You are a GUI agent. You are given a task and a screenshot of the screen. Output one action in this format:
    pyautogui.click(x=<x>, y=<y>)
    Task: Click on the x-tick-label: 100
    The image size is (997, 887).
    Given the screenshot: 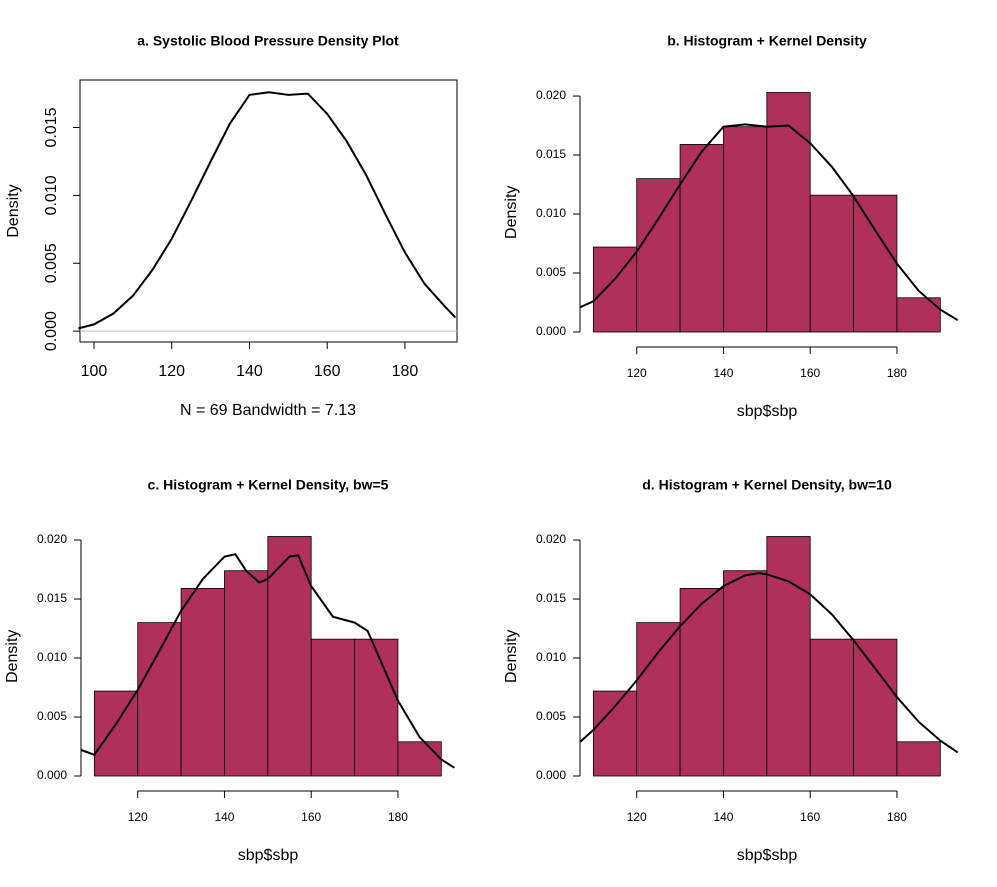 What is the action you would take?
    pyautogui.click(x=94, y=371)
    